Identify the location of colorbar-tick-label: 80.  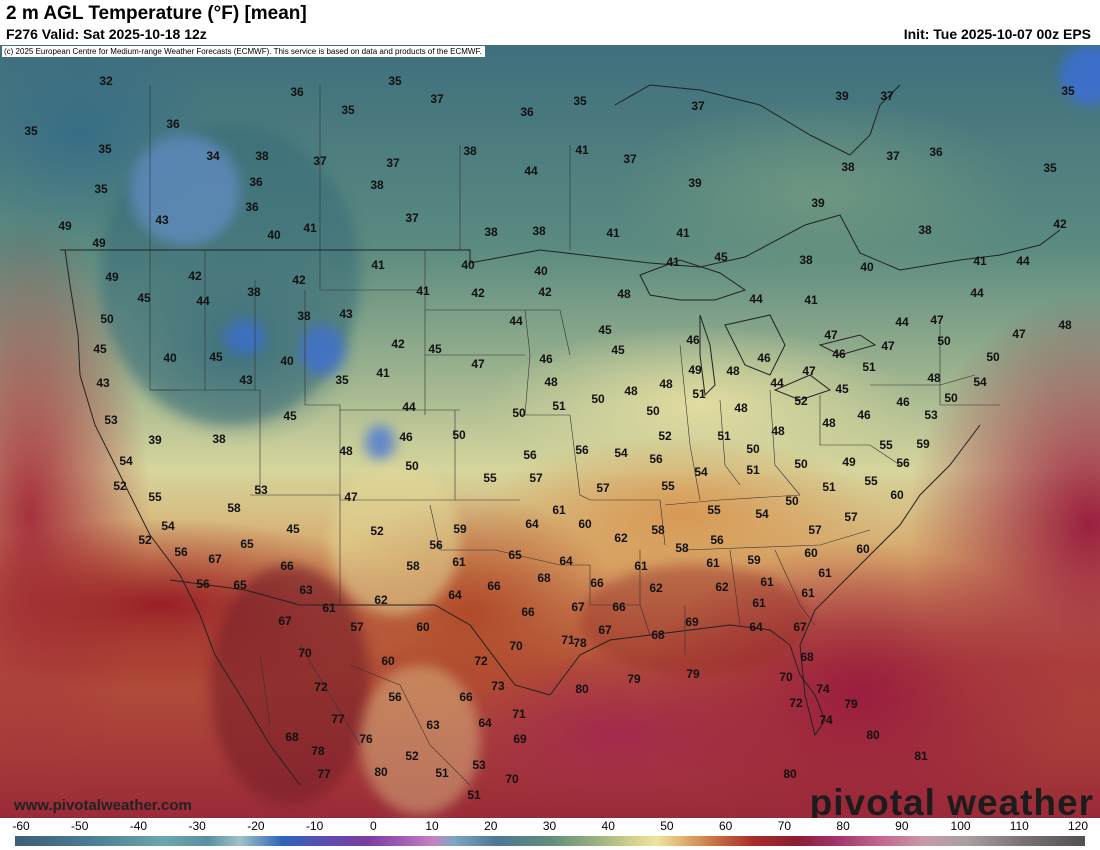
(843, 826).